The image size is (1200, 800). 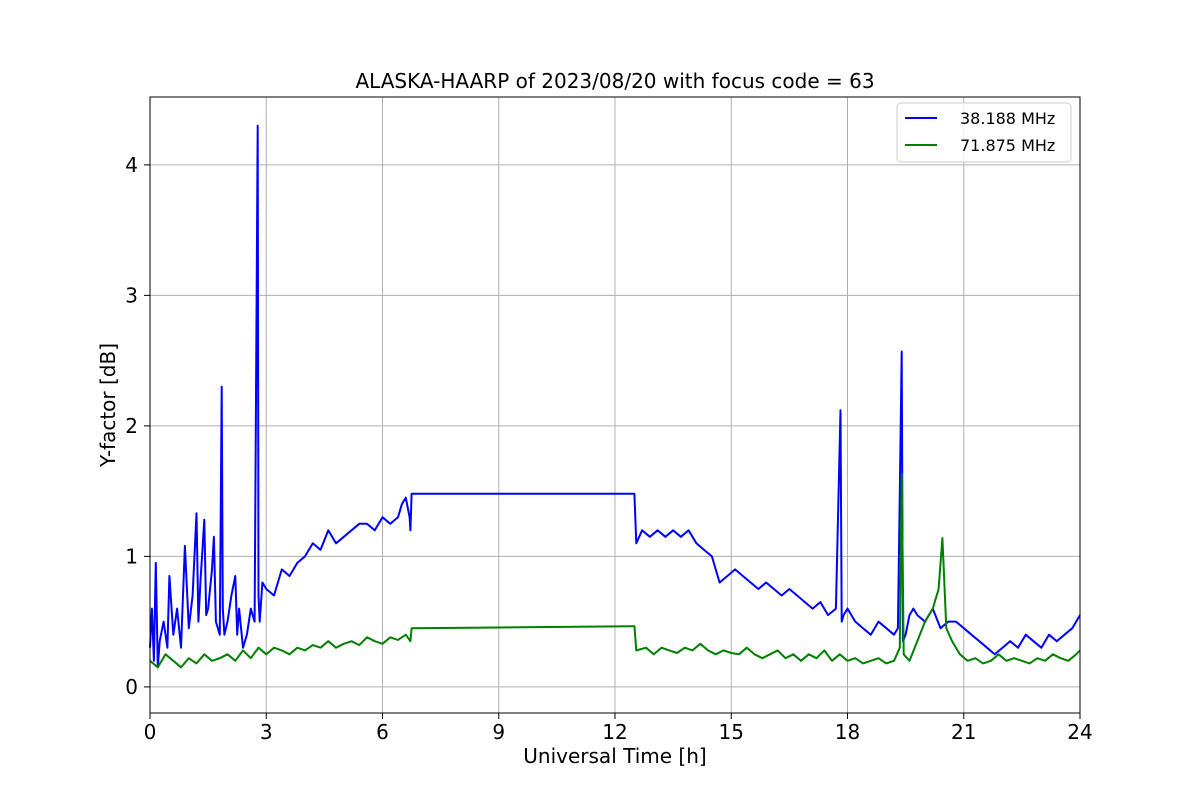 What do you see at coordinates (266, 732) in the screenshot?
I see `x-tick-label: 3` at bounding box center [266, 732].